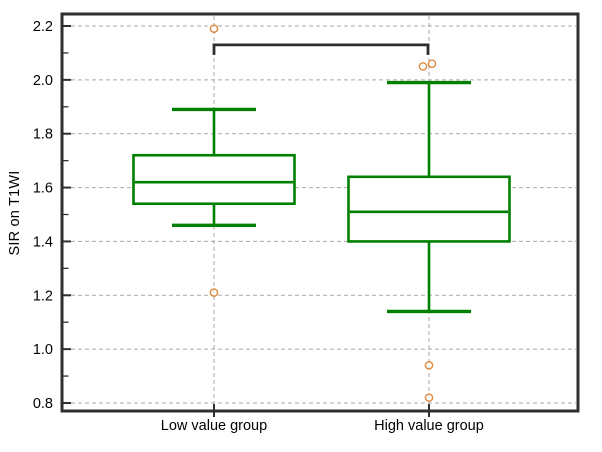 The height and width of the screenshot is (452, 602). What do you see at coordinates (43, 189) in the screenshot?
I see `y-tick-label: 1.6` at bounding box center [43, 189].